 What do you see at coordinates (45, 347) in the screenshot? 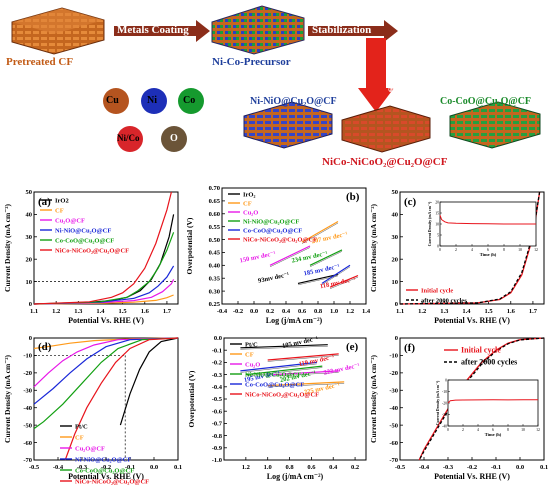
I see `panel-label: (d)` at bounding box center [45, 347].